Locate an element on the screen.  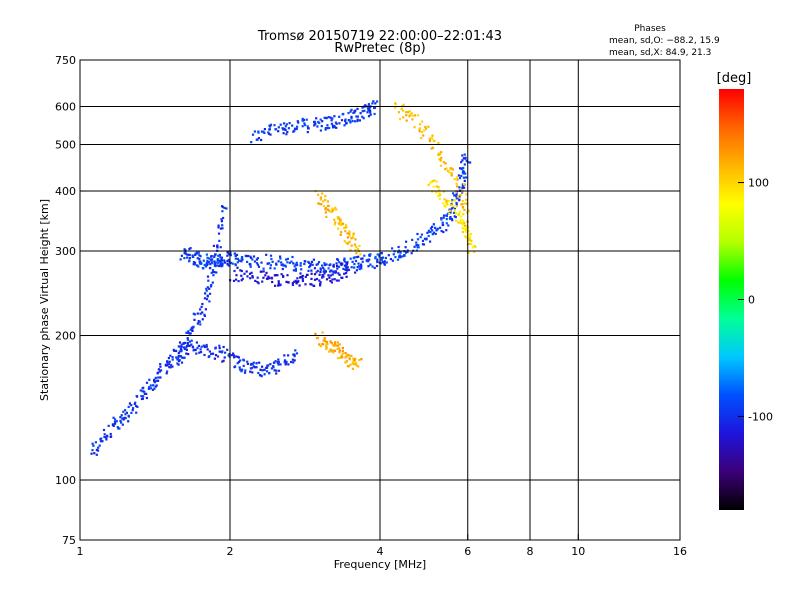
y-tick-label: 300 is located at coordinates (65, 251).